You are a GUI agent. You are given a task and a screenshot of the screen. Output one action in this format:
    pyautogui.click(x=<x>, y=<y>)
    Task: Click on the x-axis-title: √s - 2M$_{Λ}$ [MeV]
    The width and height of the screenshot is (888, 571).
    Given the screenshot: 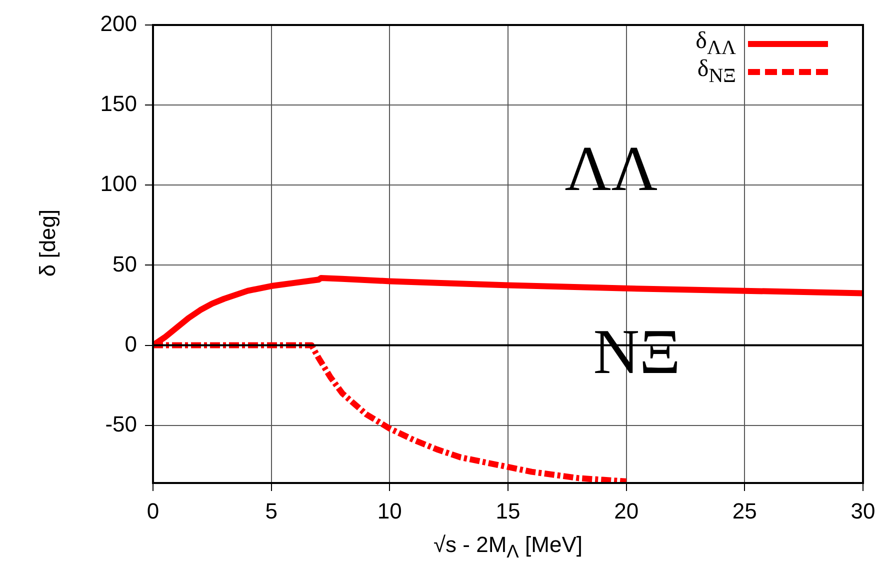 What is the action you would take?
    pyautogui.click(x=508, y=547)
    